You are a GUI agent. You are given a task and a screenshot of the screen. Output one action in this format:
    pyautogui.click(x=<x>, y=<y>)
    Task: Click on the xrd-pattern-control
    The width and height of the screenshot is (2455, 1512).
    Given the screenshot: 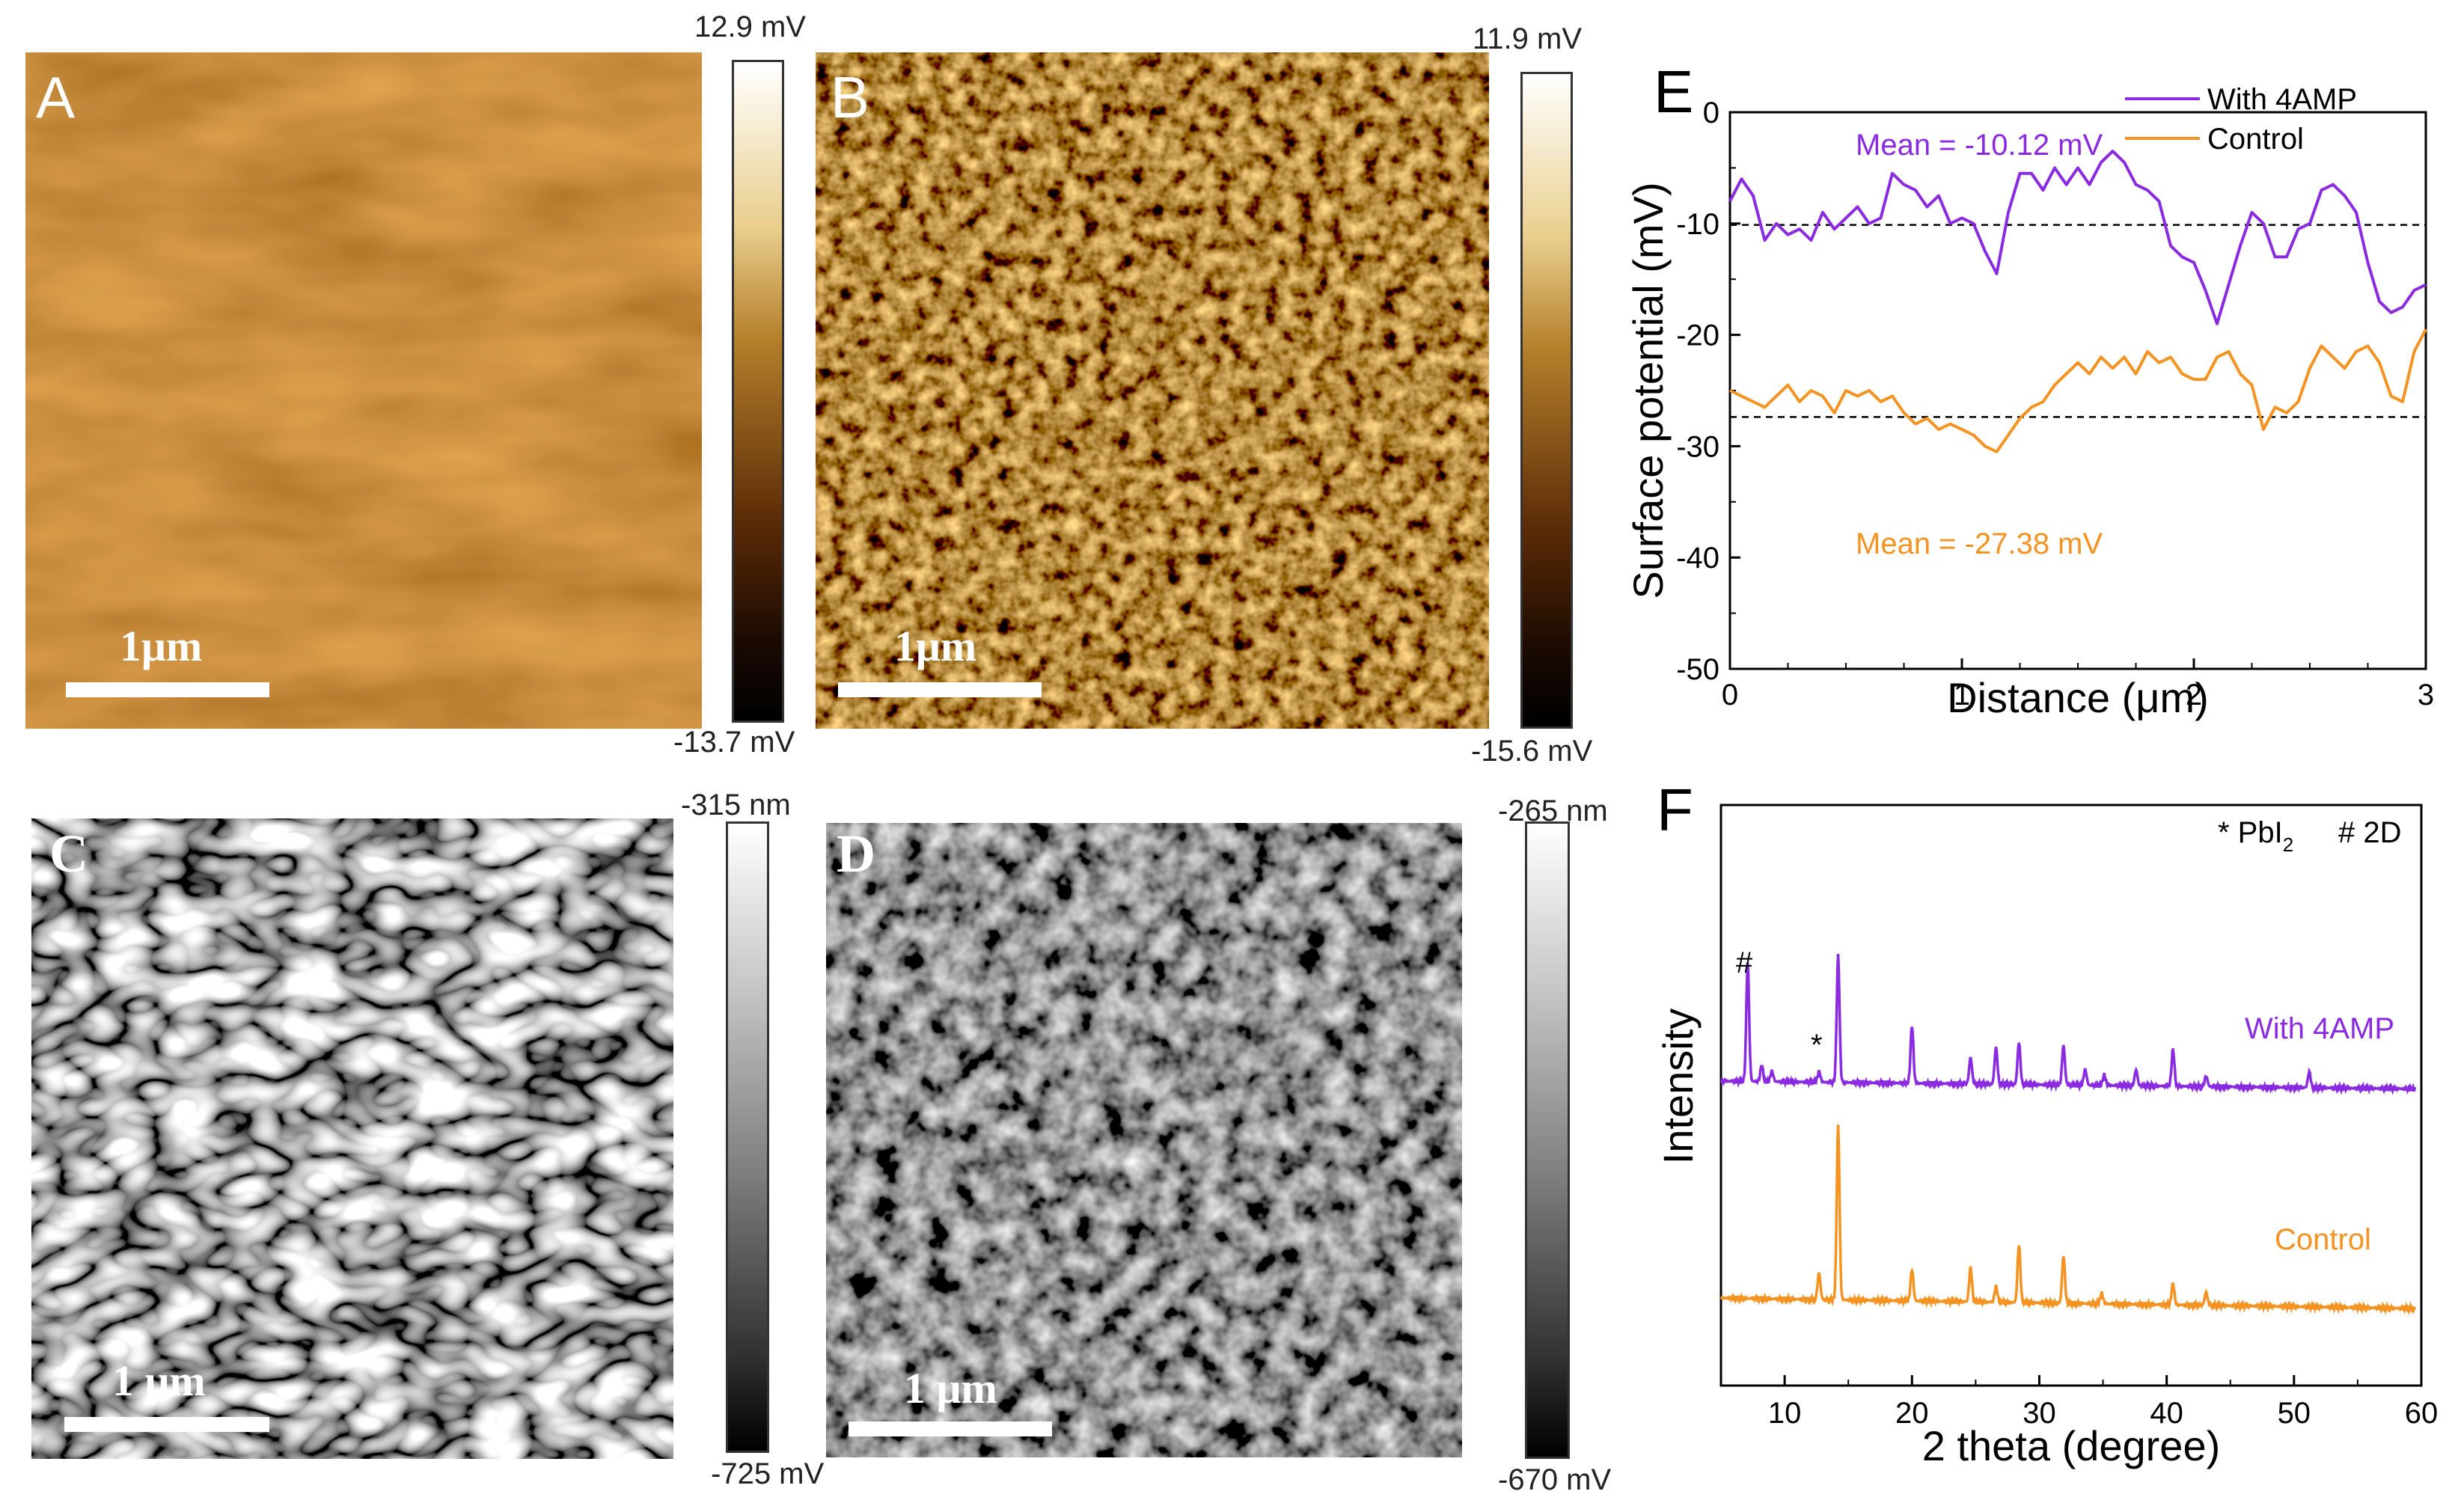 What is the action you would take?
    pyautogui.click(x=2068, y=1219)
    